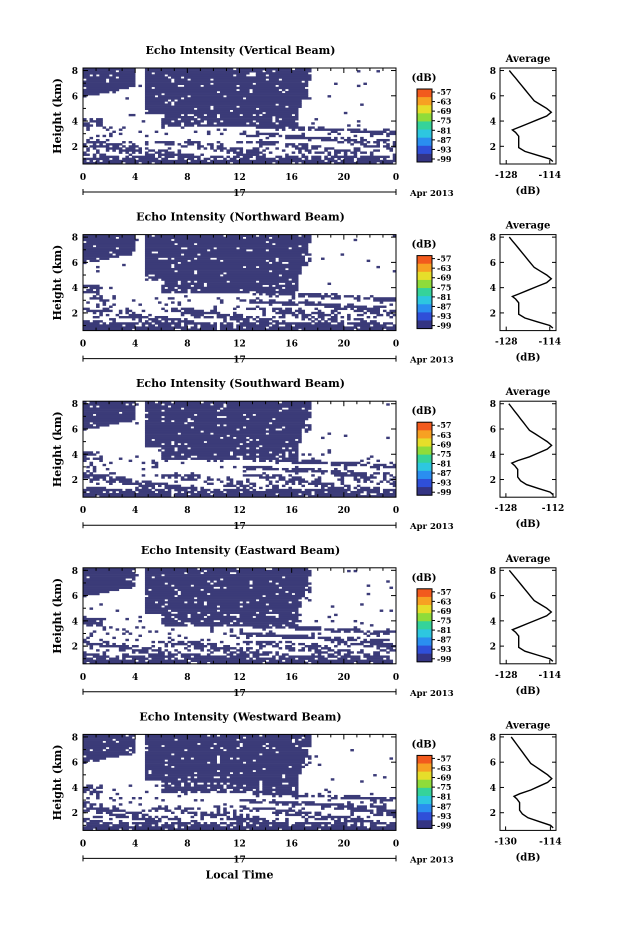  Describe the element at coordinates (444, 268) in the screenshot. I see `colorbar-tick-label: -63` at that location.